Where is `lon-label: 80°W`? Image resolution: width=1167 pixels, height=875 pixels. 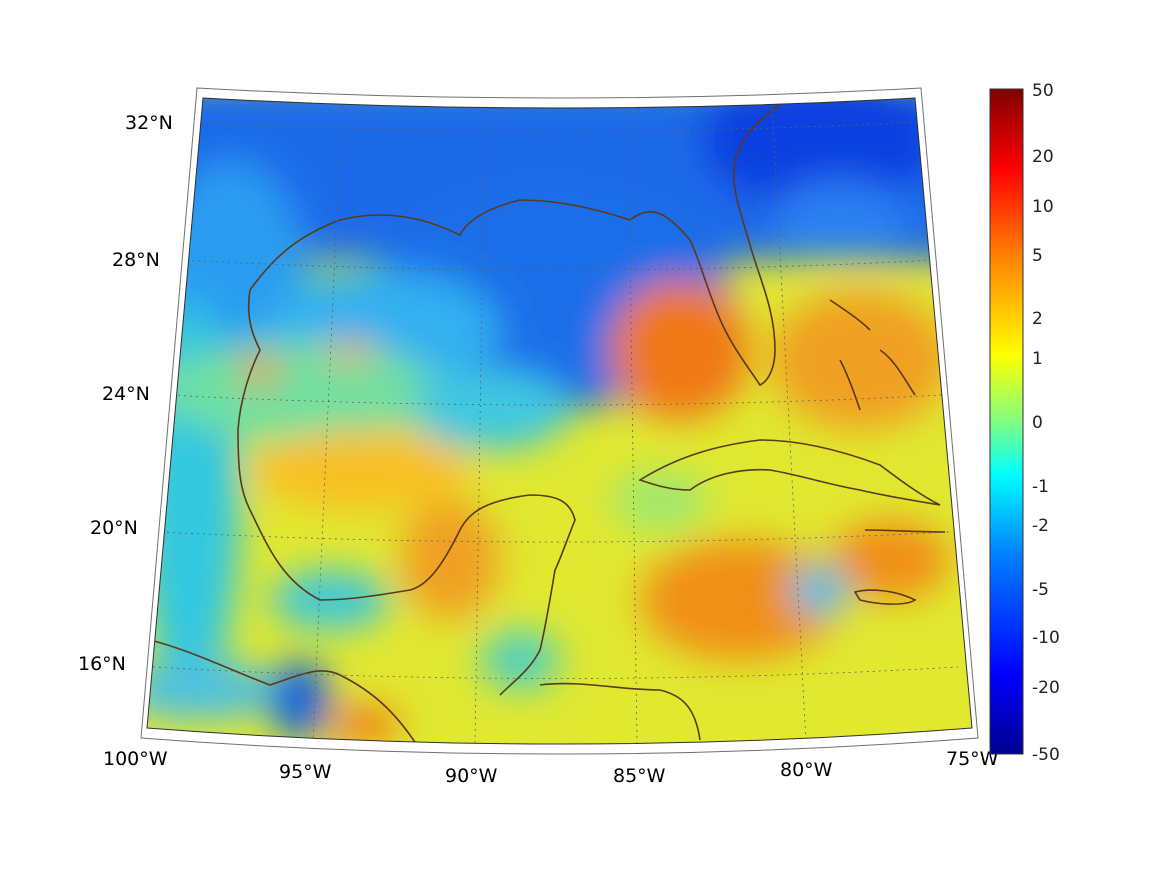 lon-label: 80°W is located at coordinates (806, 770).